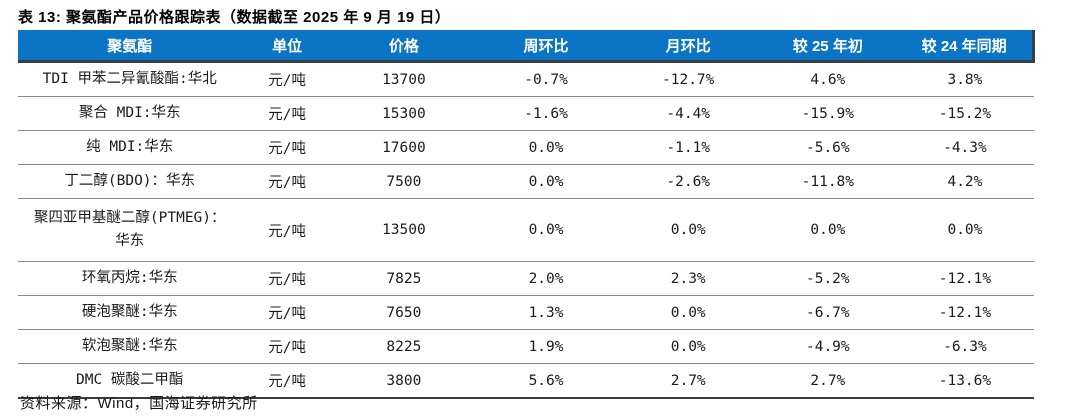 This screenshot has width=1080, height=416. I want to click on wow-cell: 1.3%, so click(546, 312).